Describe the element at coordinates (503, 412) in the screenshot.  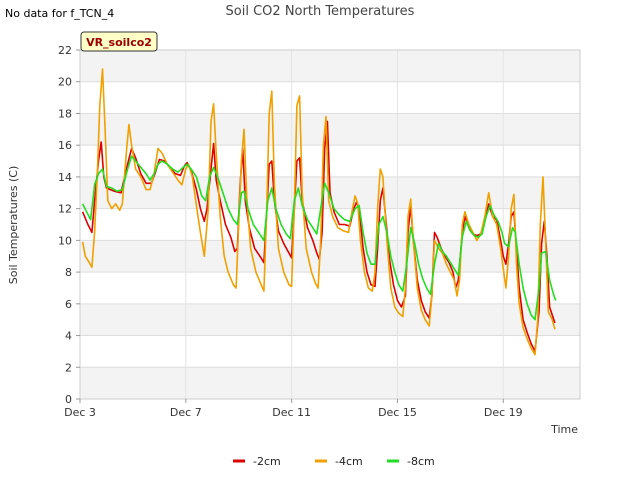
I see `x-tick-label: Dec 19` at that location.